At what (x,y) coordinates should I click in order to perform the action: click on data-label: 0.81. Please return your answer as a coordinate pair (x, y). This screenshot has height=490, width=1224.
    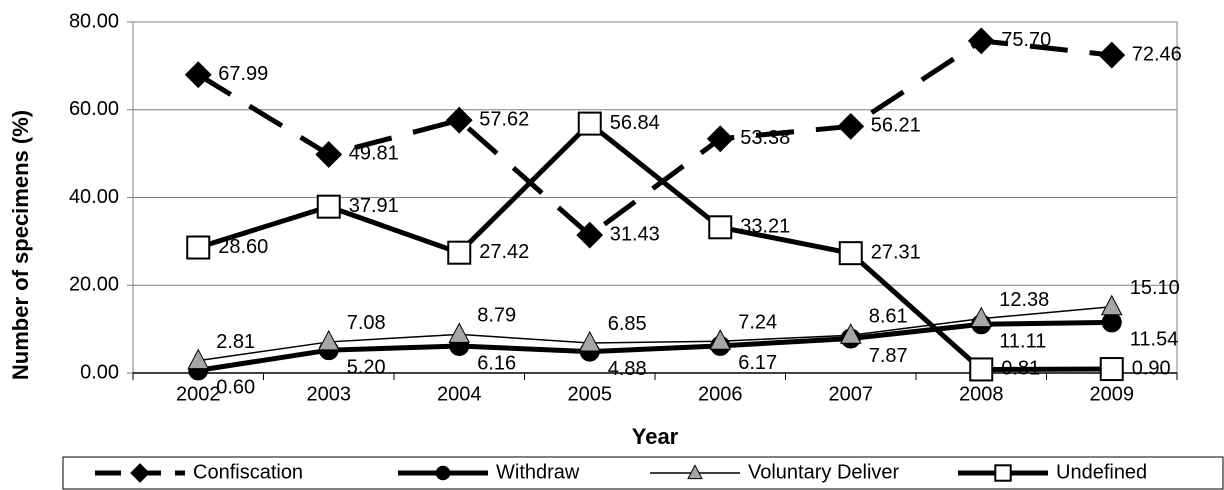
    Looking at the image, I should click on (1020, 369).